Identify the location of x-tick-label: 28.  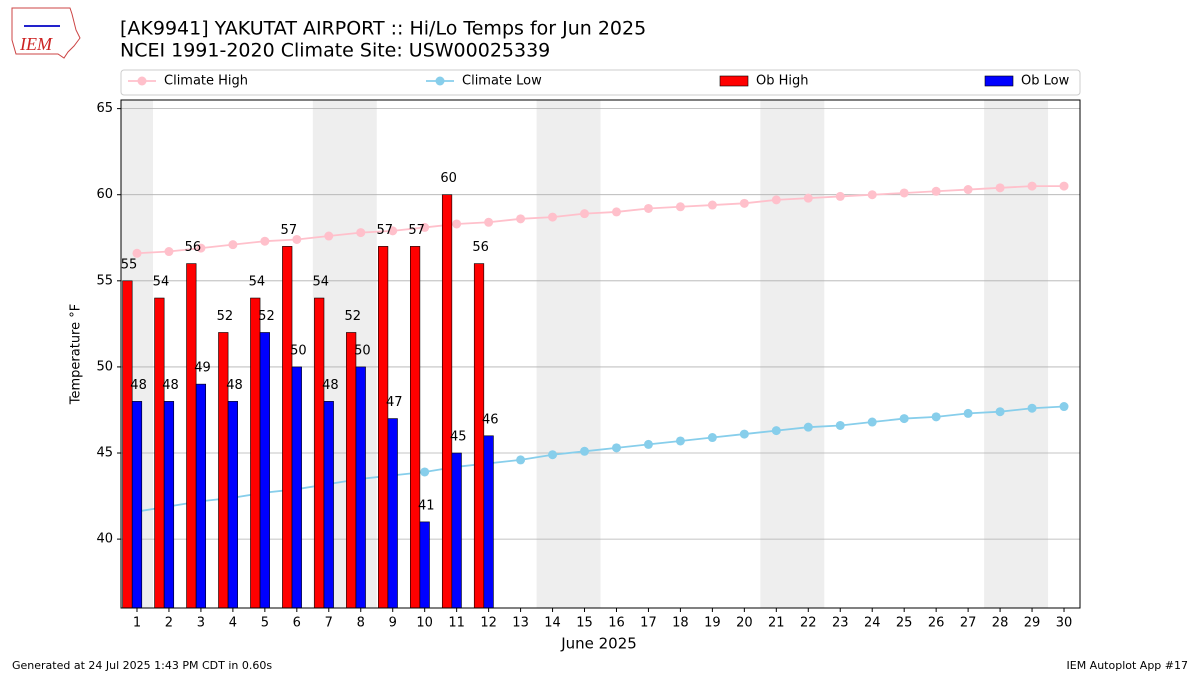
(1000, 623).